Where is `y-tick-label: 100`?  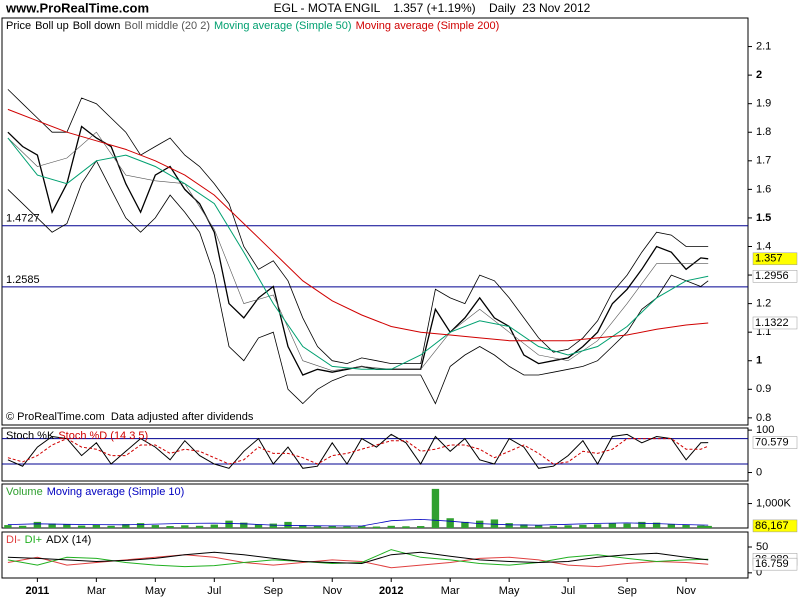
y-tick-label: 100 is located at coordinates (765, 430).